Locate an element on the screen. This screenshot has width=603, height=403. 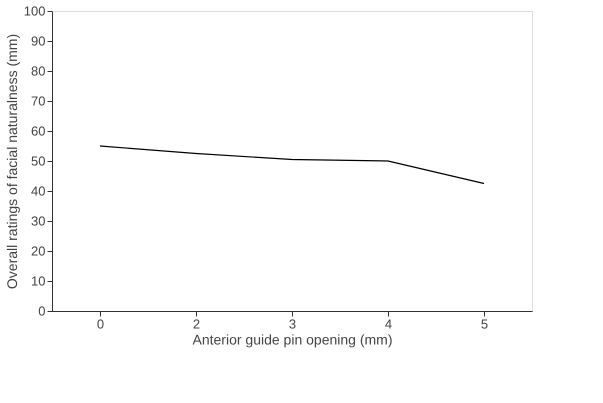
y-tick-label: 90 is located at coordinates (38, 41).